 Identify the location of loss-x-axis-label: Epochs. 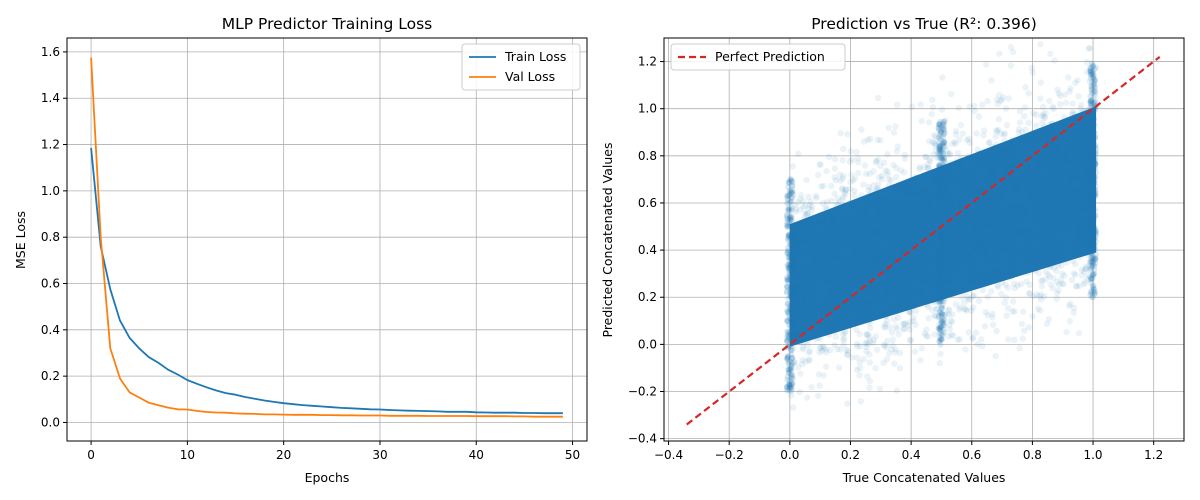
(327, 477).